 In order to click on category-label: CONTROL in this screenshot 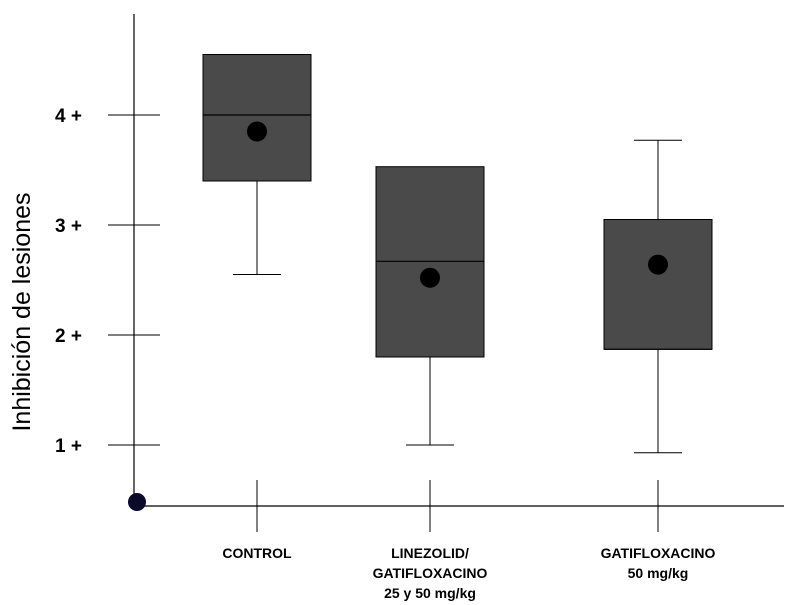, I will do `click(257, 553)`.